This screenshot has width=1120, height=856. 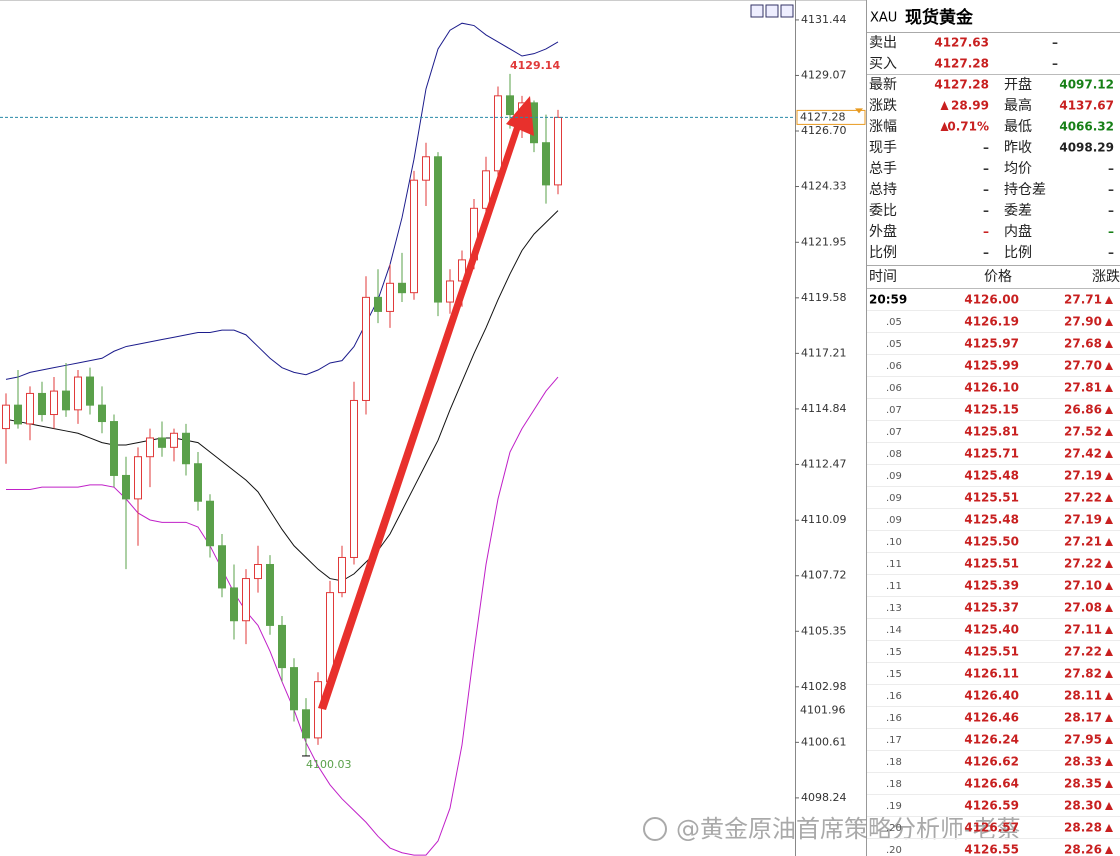 What do you see at coordinates (991, 388) in the screenshot?
I see `tick-price: 4126.10` at bounding box center [991, 388].